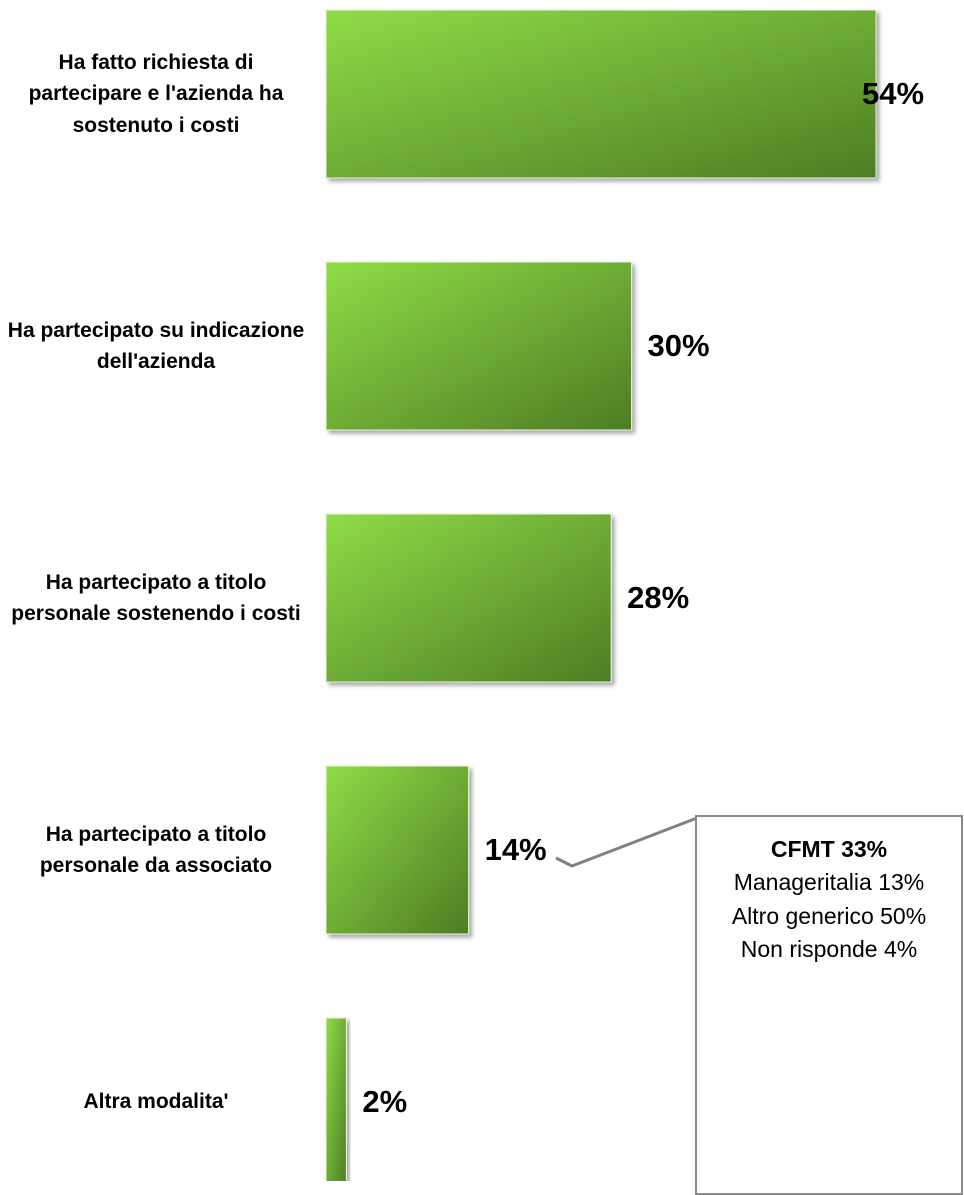 The width and height of the screenshot is (964, 1195). I want to click on annotation-title: CFMT 33%, so click(829, 849).